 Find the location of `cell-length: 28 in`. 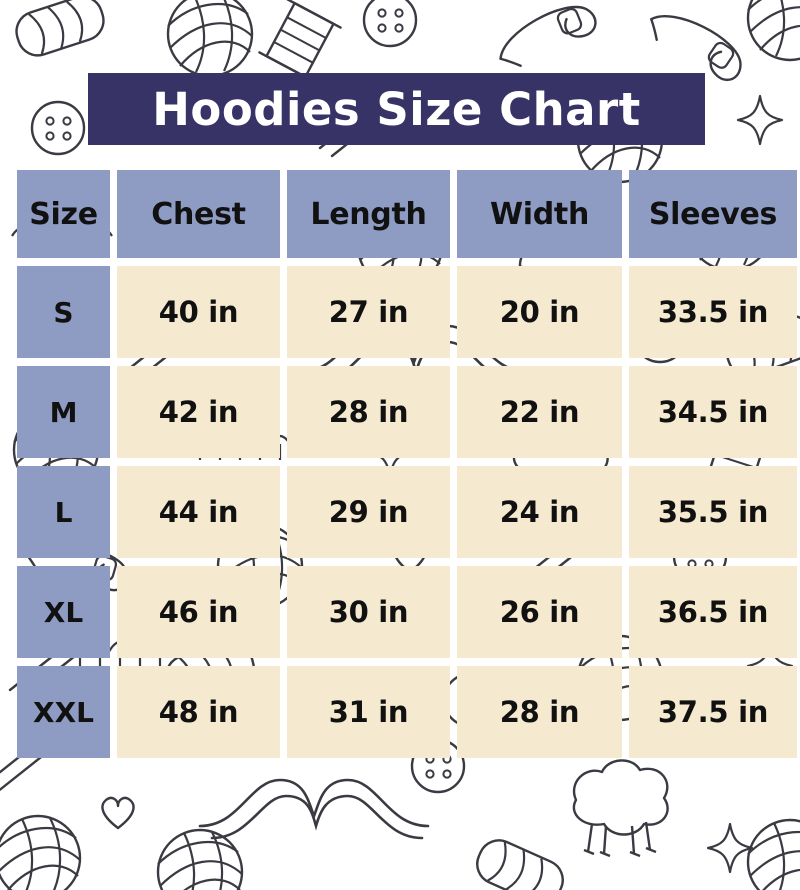

cell-length: 28 in is located at coordinates (368, 412).